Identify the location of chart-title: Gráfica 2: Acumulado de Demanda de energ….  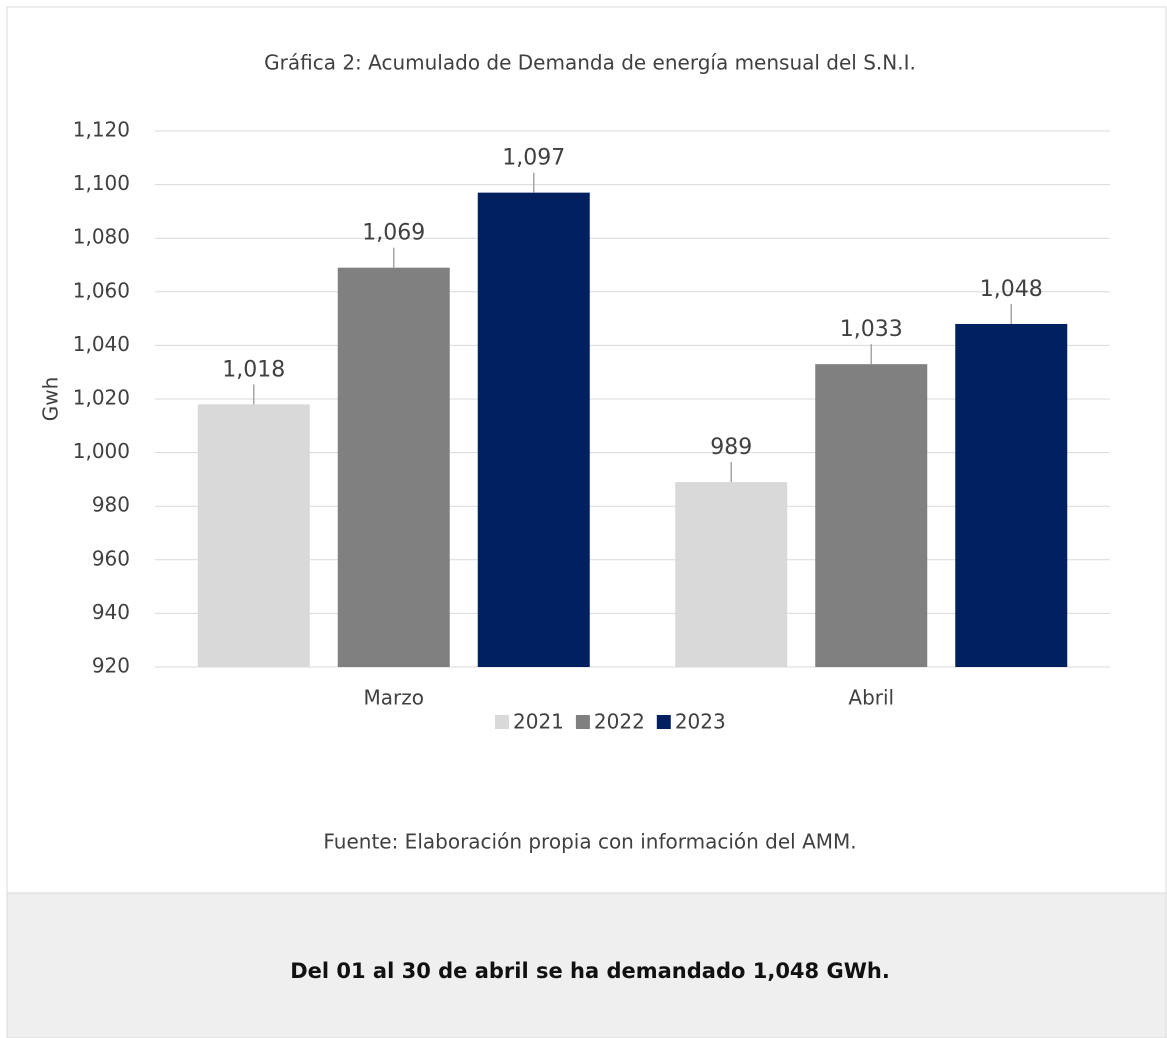
(590, 63).